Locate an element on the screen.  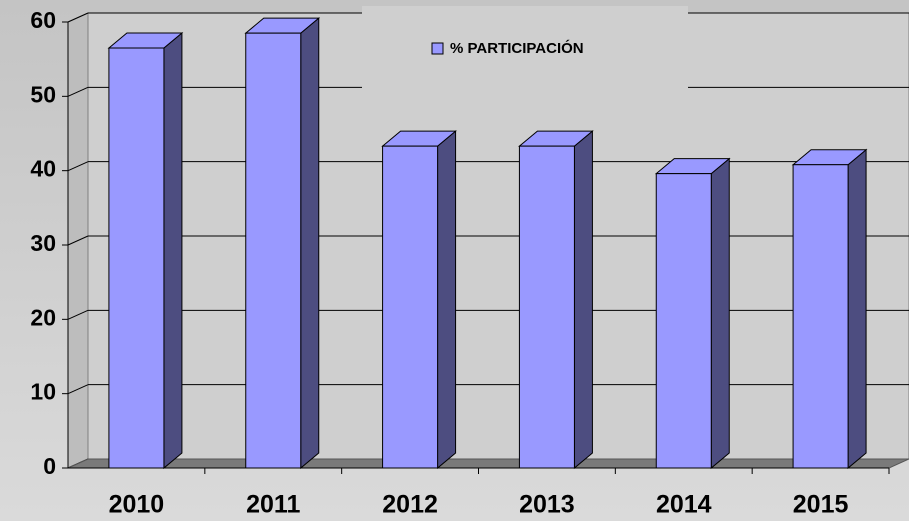
y-tick-label: 40 is located at coordinates (43, 169).